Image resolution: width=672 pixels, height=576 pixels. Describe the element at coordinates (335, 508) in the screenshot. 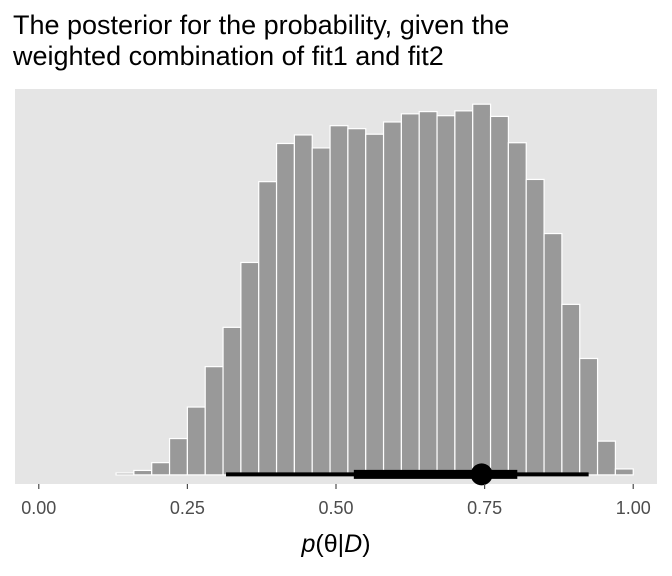

I see `x-tick-label: 0.50` at that location.